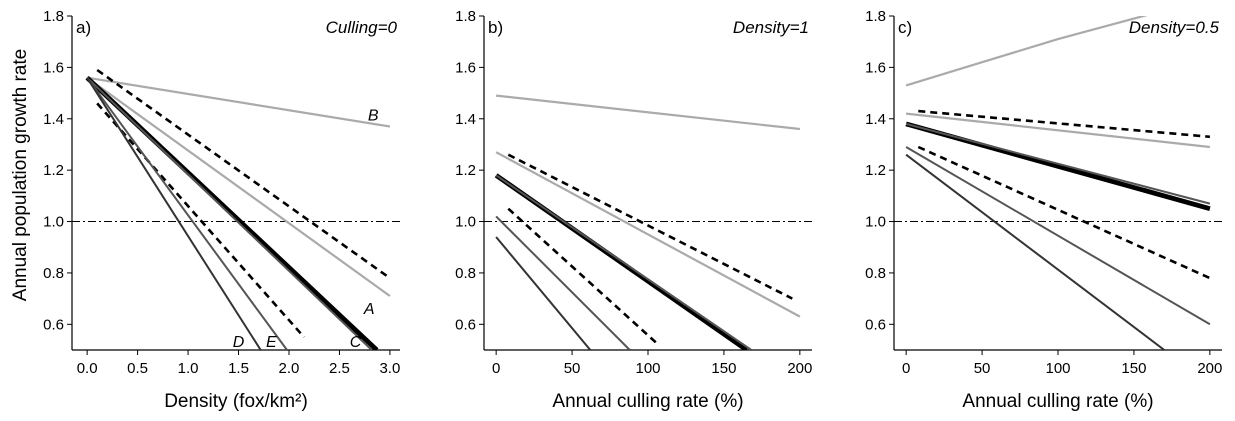  I want to click on curve-label-d: D, so click(239, 342).